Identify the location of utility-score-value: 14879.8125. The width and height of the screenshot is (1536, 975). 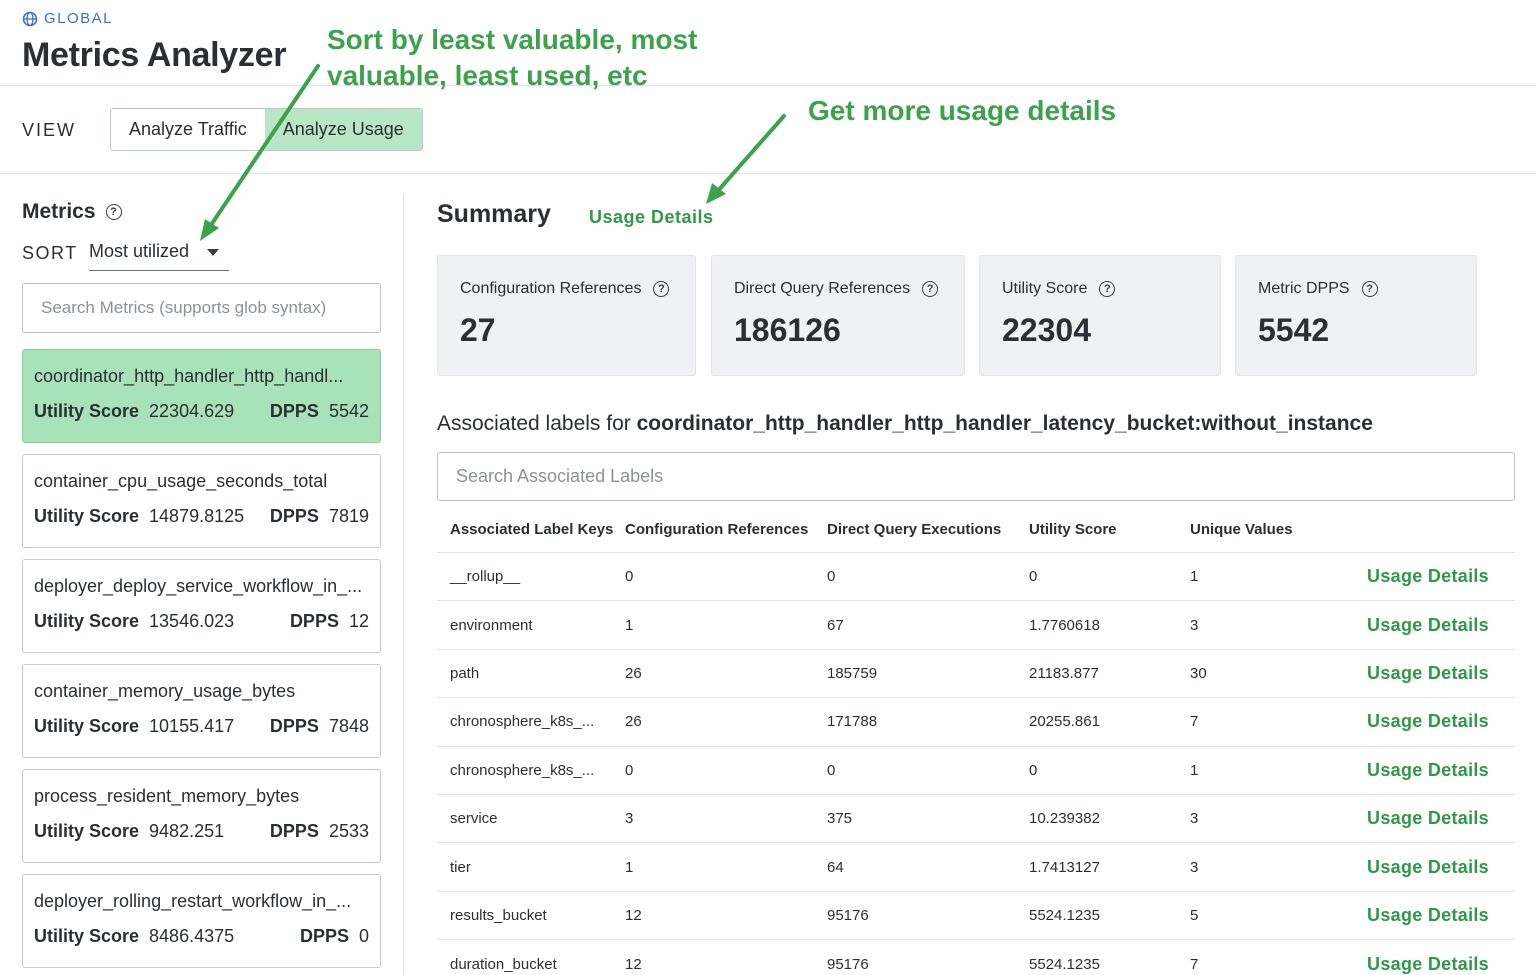
(197, 516).